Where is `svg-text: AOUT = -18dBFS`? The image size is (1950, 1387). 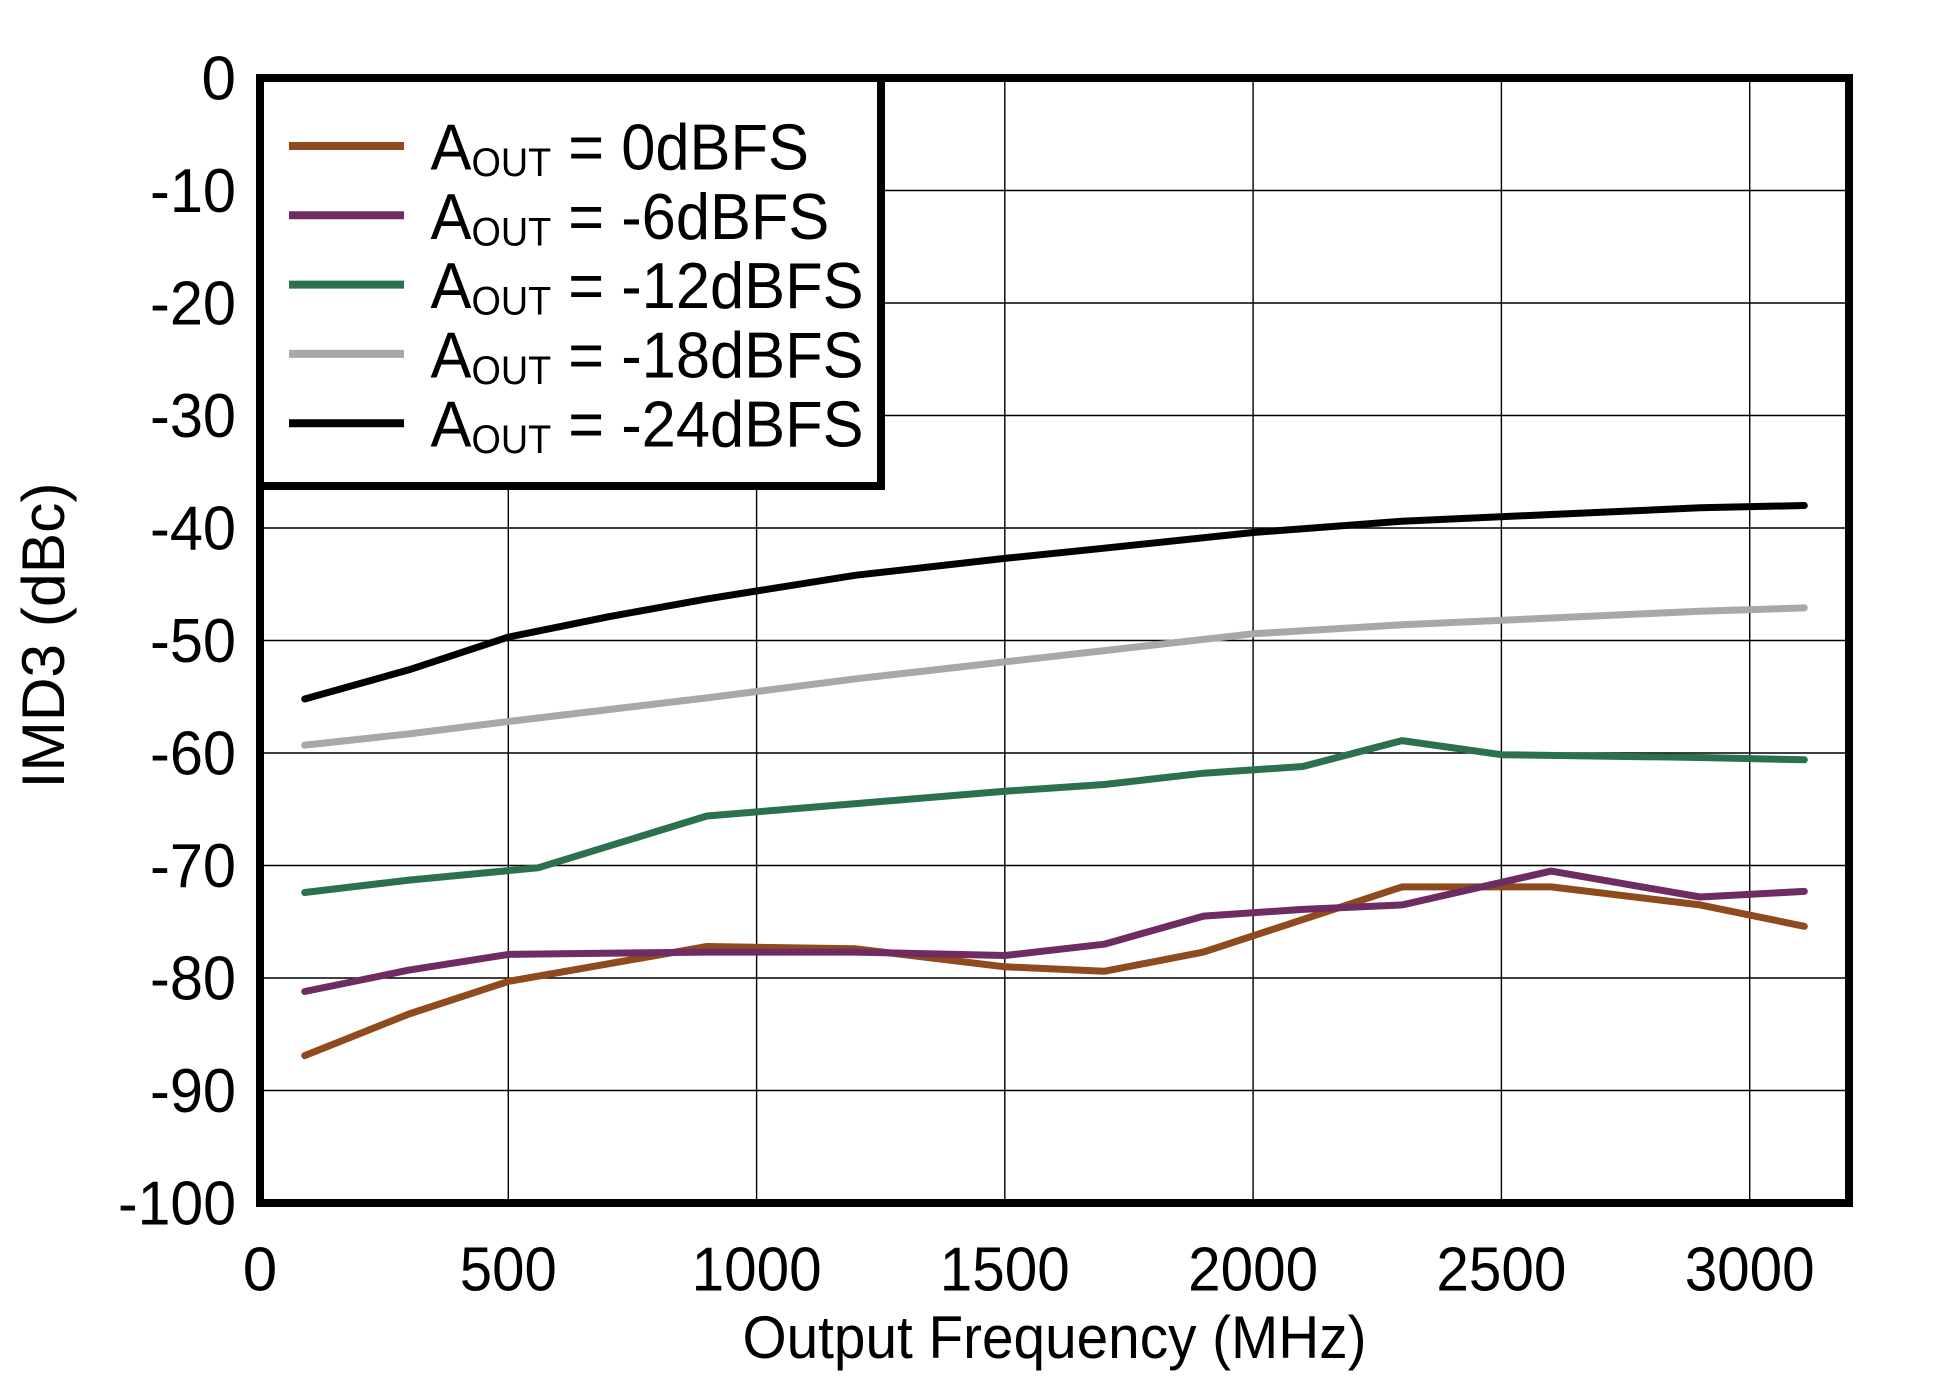
svg-text: AOUT = -18dBFS is located at coordinates (647, 356).